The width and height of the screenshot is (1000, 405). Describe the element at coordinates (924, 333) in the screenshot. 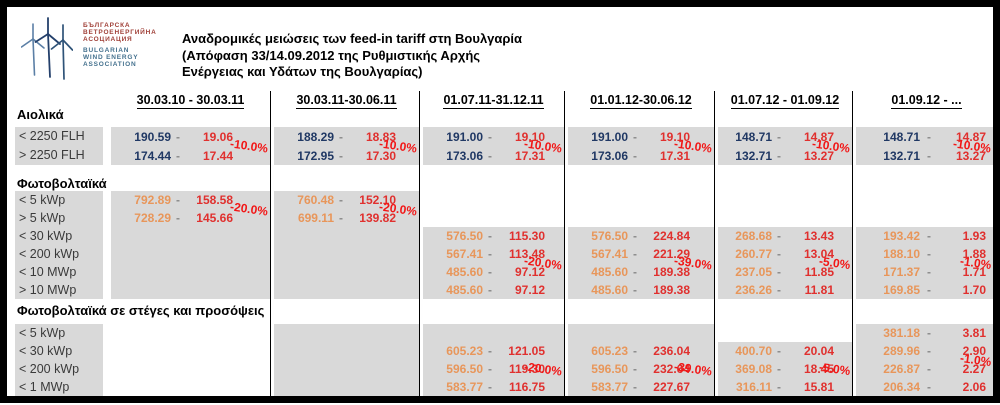

I see `tariff-pair: 381.18- 3.81` at that location.